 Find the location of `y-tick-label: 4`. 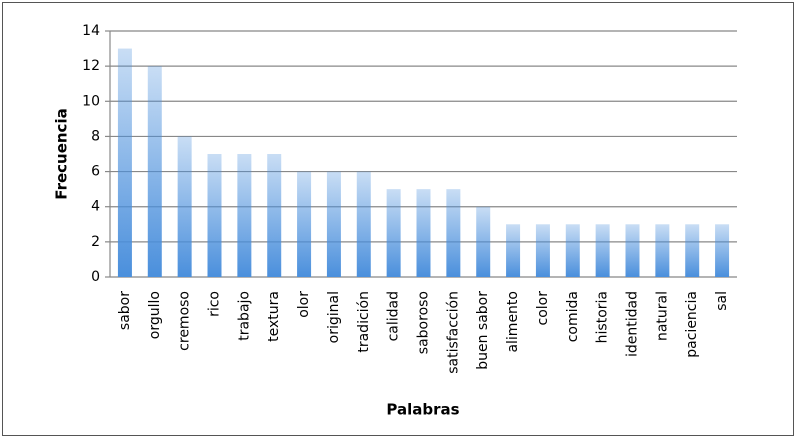

y-tick-label: 4 is located at coordinates (95, 207).